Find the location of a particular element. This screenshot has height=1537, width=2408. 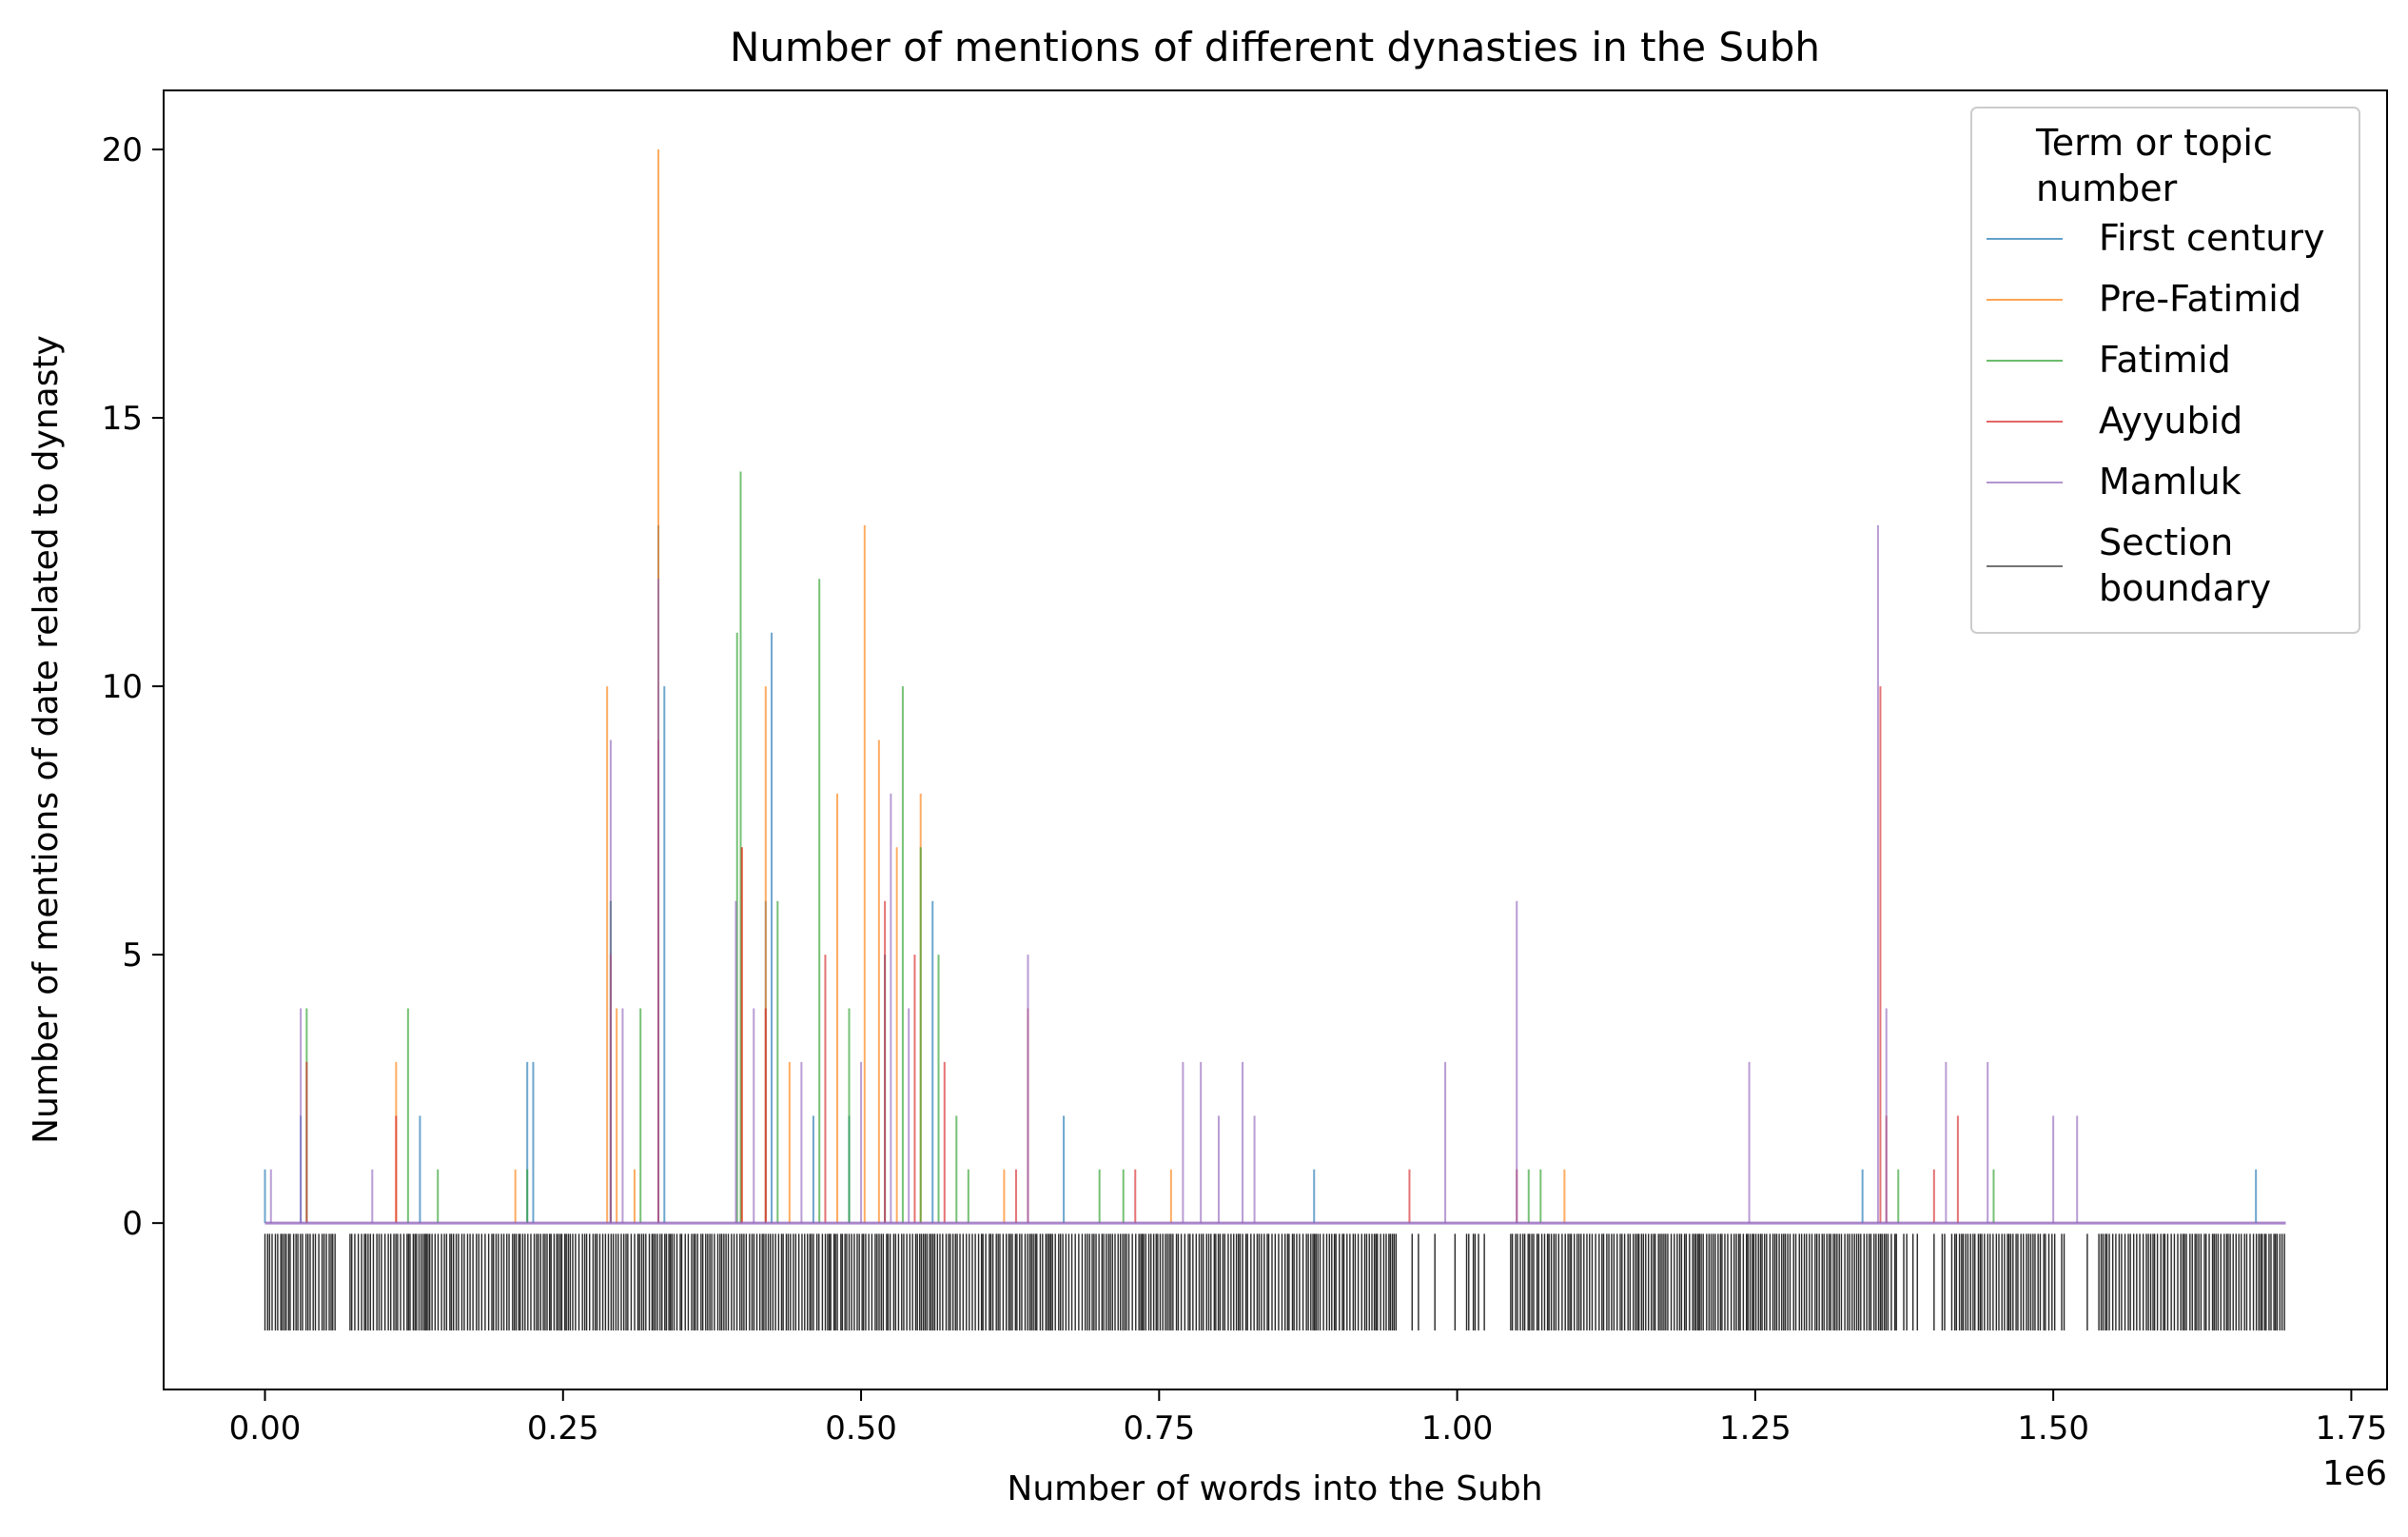

x-axis-label: Number of words into the Subh is located at coordinates (1274, 1488).